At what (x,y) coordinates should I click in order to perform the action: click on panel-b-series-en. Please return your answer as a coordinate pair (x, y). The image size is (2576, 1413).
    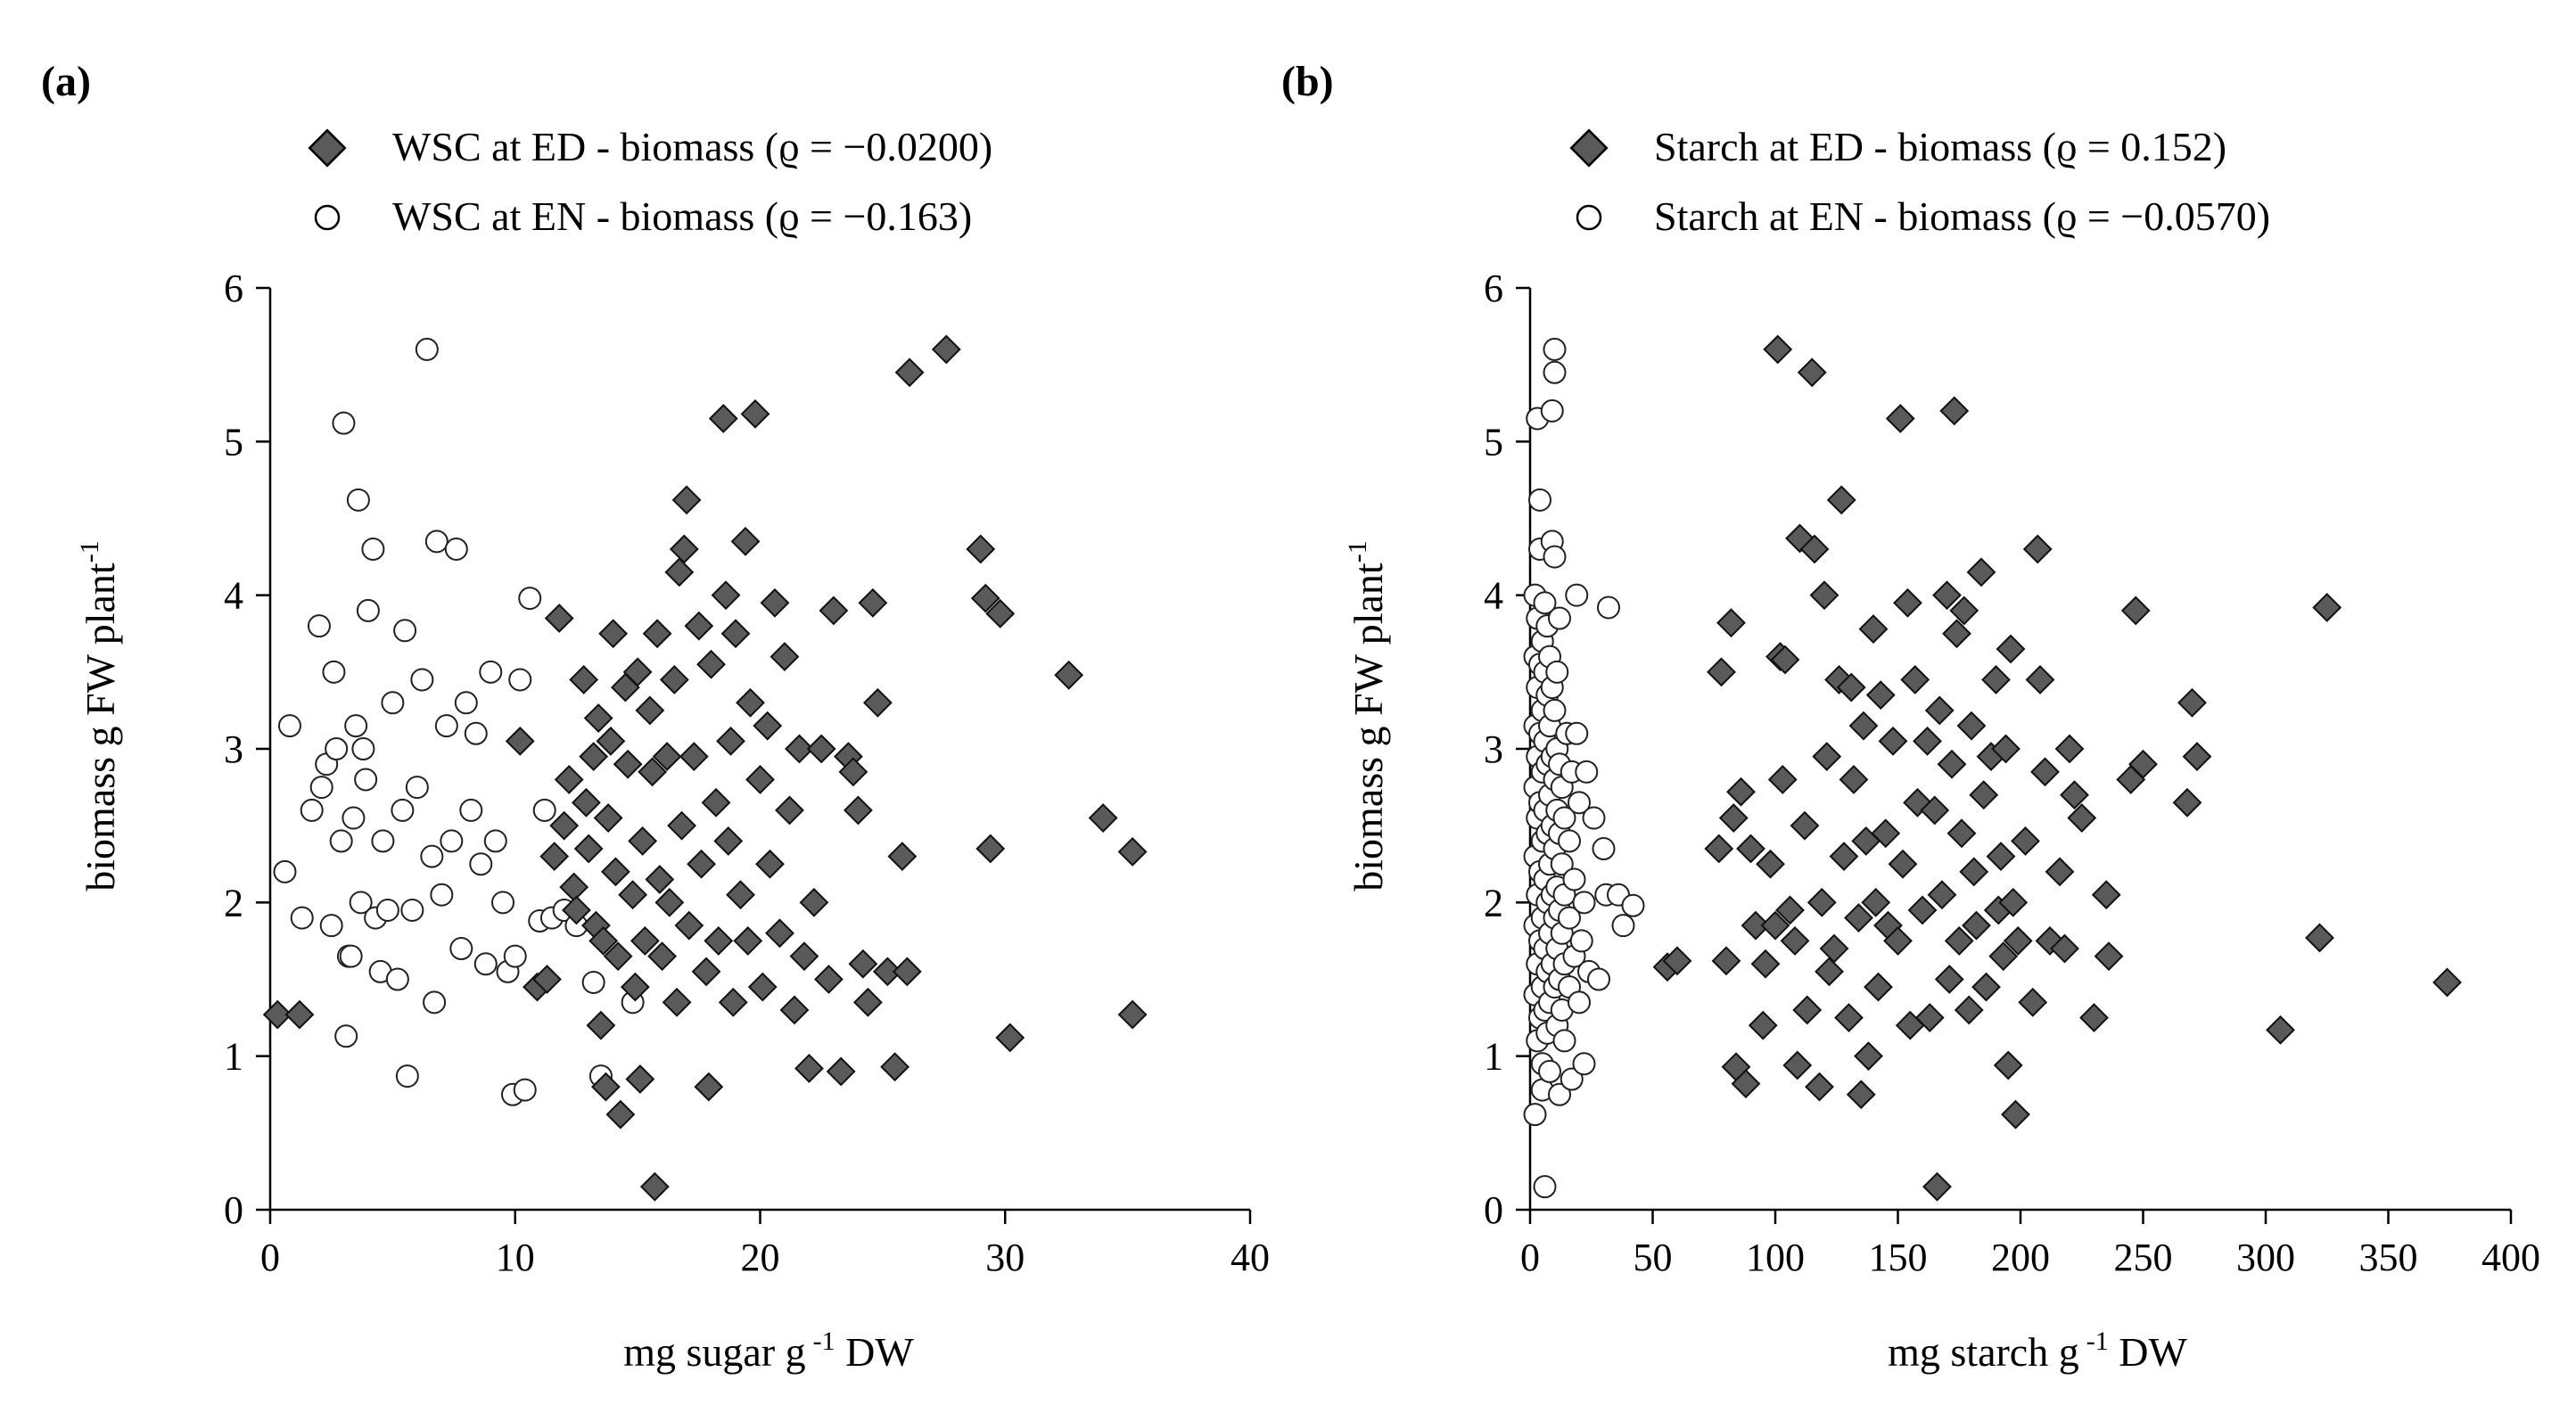
    Looking at the image, I should click on (1584, 768).